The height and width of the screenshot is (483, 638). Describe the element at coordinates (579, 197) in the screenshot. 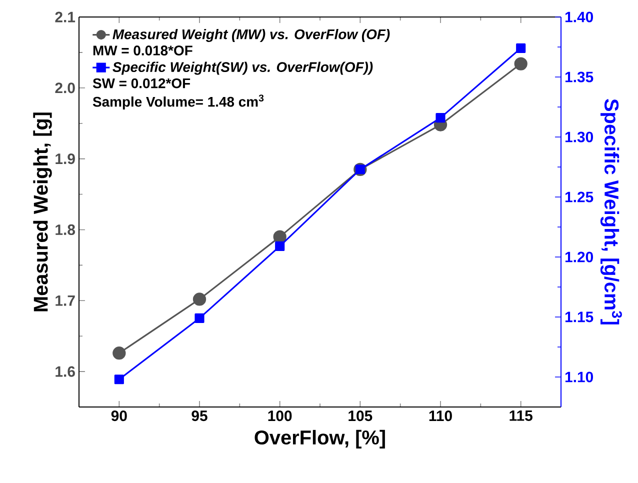

I see `y2-tick-label: 1.25` at that location.